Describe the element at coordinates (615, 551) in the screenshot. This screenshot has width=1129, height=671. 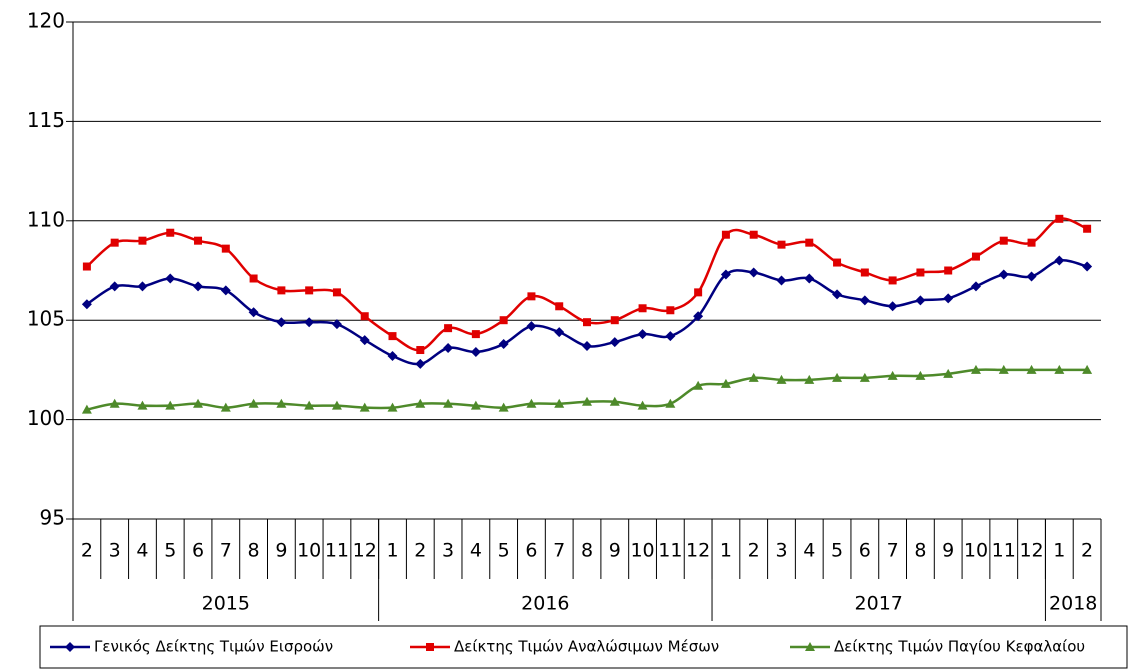
I see `x-tick-label: 9` at that location.